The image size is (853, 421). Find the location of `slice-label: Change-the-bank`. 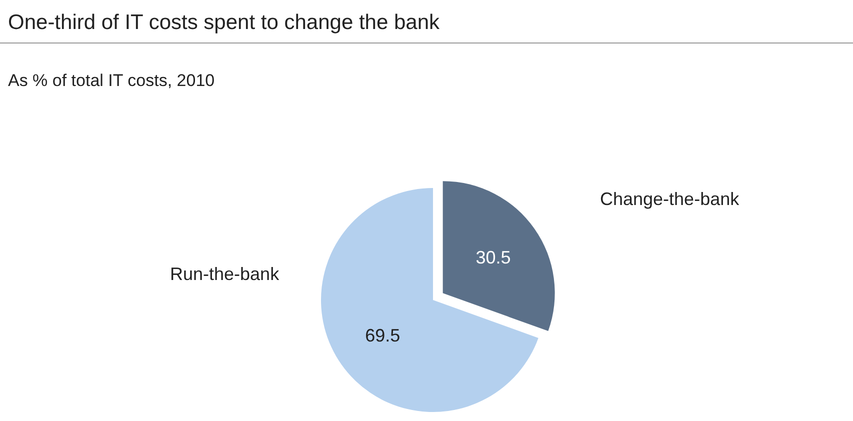

slice-label: Change-the-bank is located at coordinates (670, 199).